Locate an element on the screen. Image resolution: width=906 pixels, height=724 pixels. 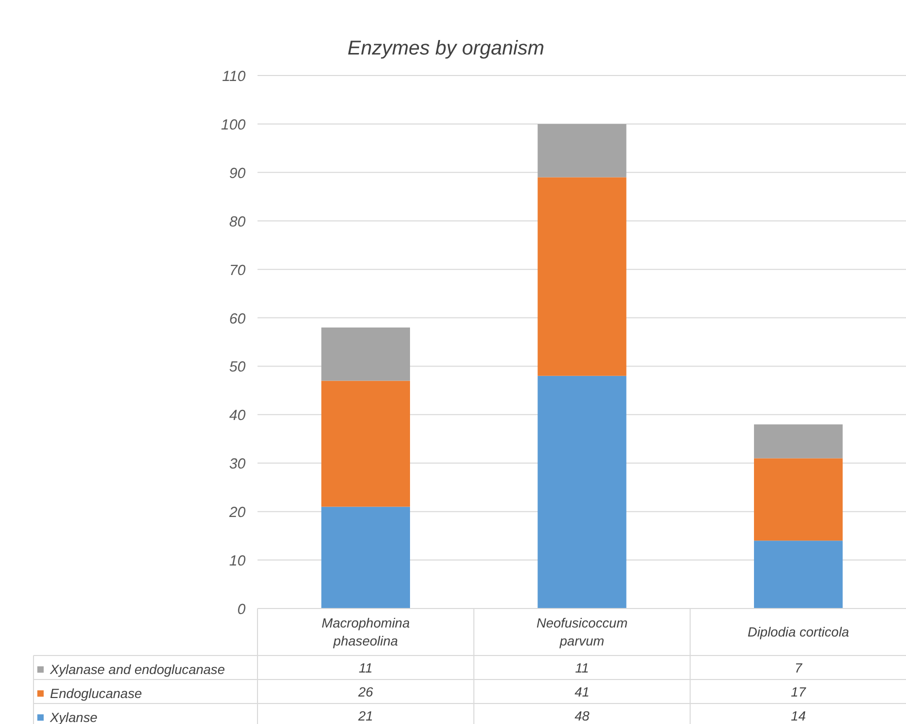
y-tick-label: 50 is located at coordinates (237, 368).